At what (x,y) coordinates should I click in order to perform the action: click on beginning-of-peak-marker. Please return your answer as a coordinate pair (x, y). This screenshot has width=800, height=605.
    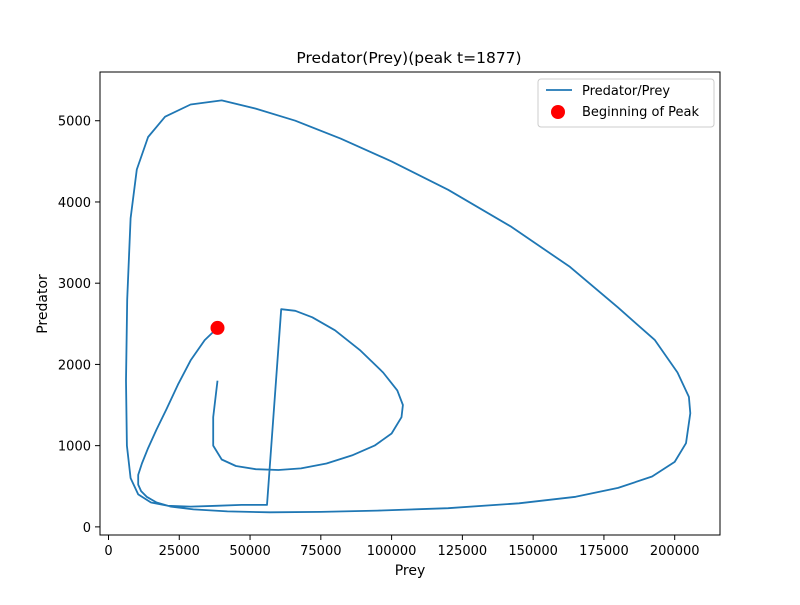
    Looking at the image, I should click on (217, 327).